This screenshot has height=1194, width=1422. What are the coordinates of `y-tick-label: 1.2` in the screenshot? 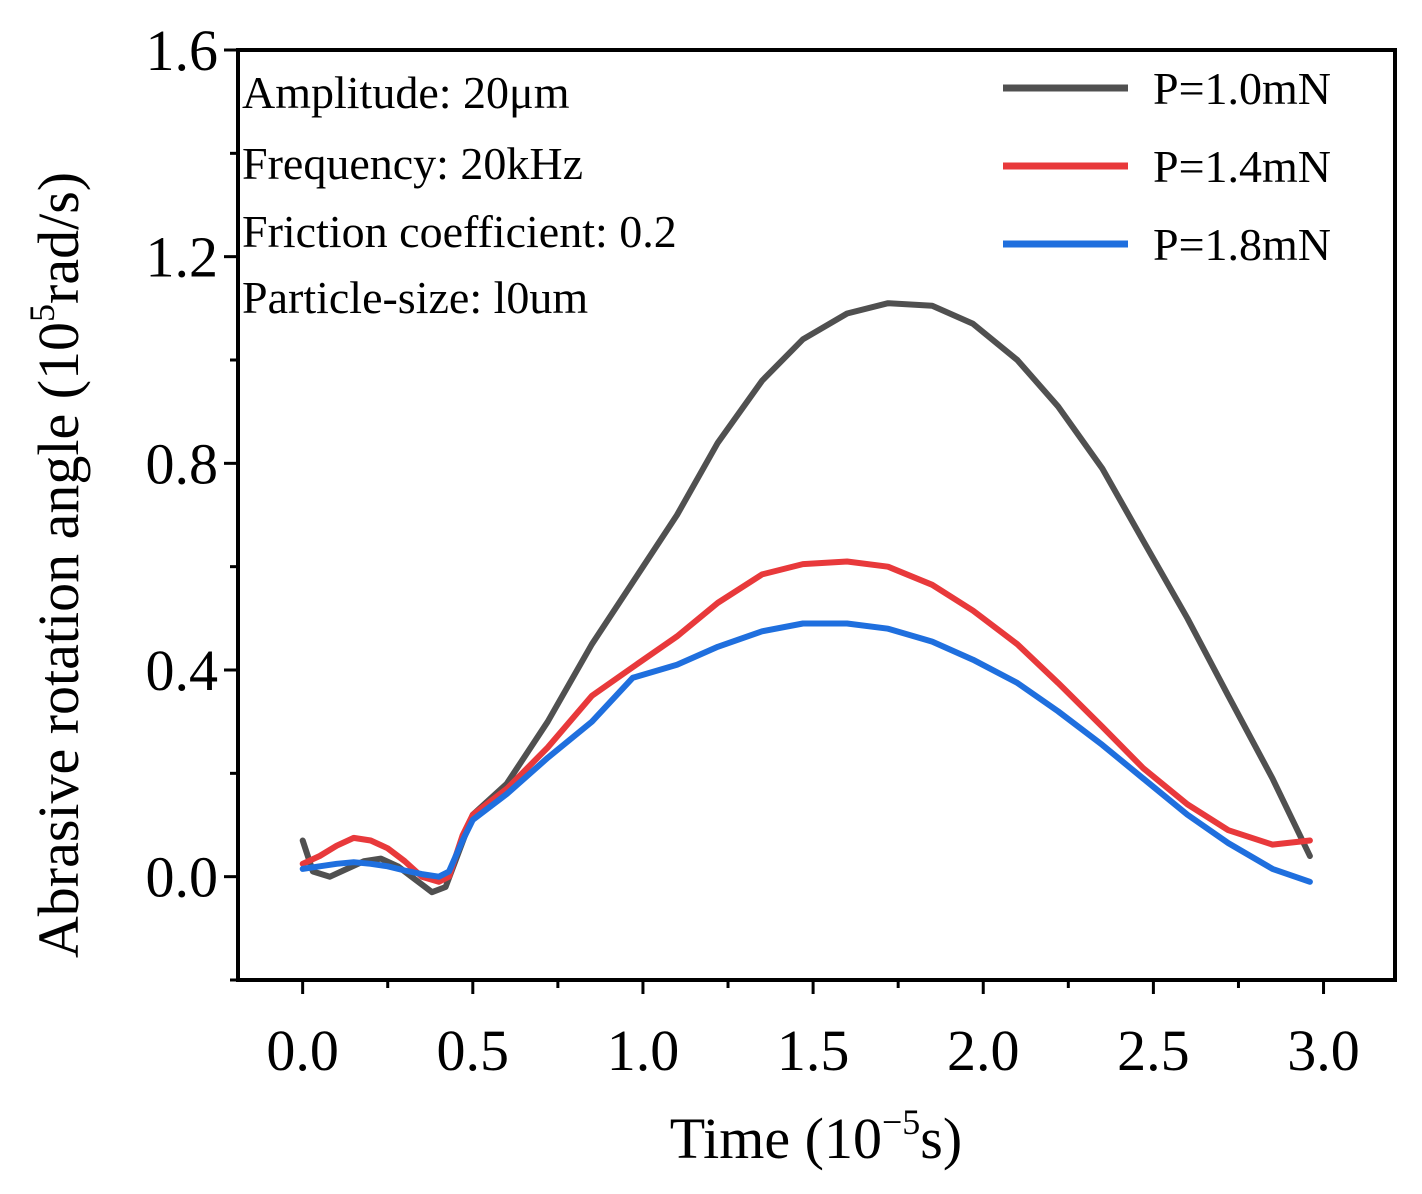 It's located at (182, 257).